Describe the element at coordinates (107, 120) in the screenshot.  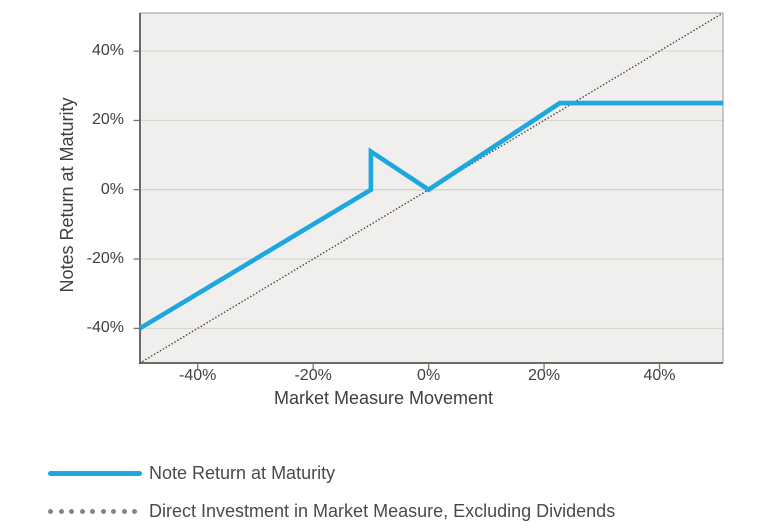
I see `y-tick-label: 20%` at that location.